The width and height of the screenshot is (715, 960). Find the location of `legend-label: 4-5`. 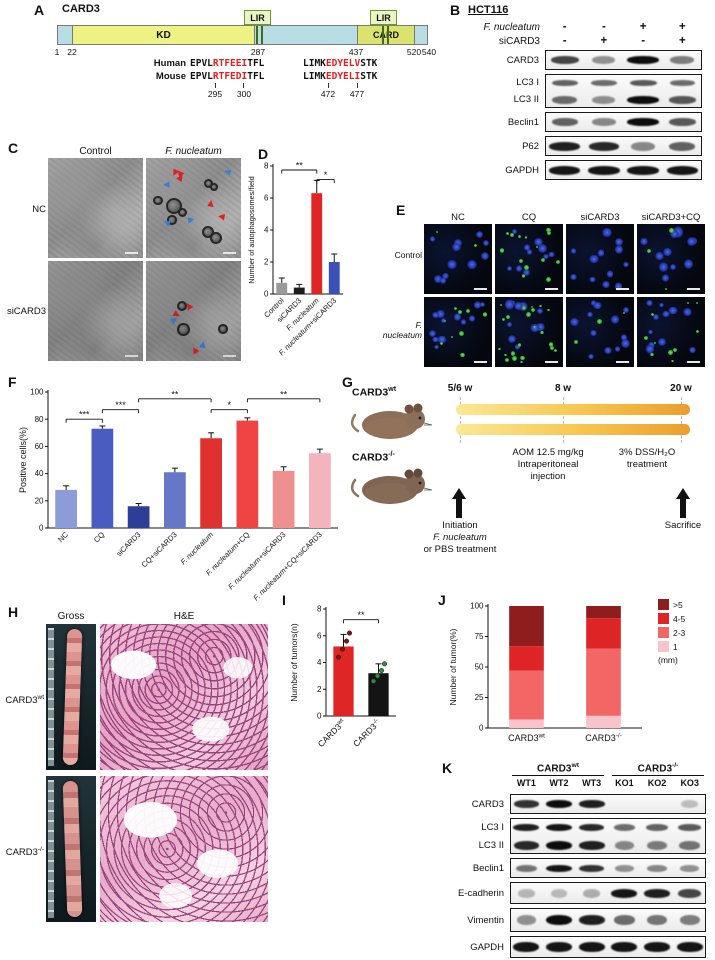

legend-label: 4-5 is located at coordinates (679, 618).